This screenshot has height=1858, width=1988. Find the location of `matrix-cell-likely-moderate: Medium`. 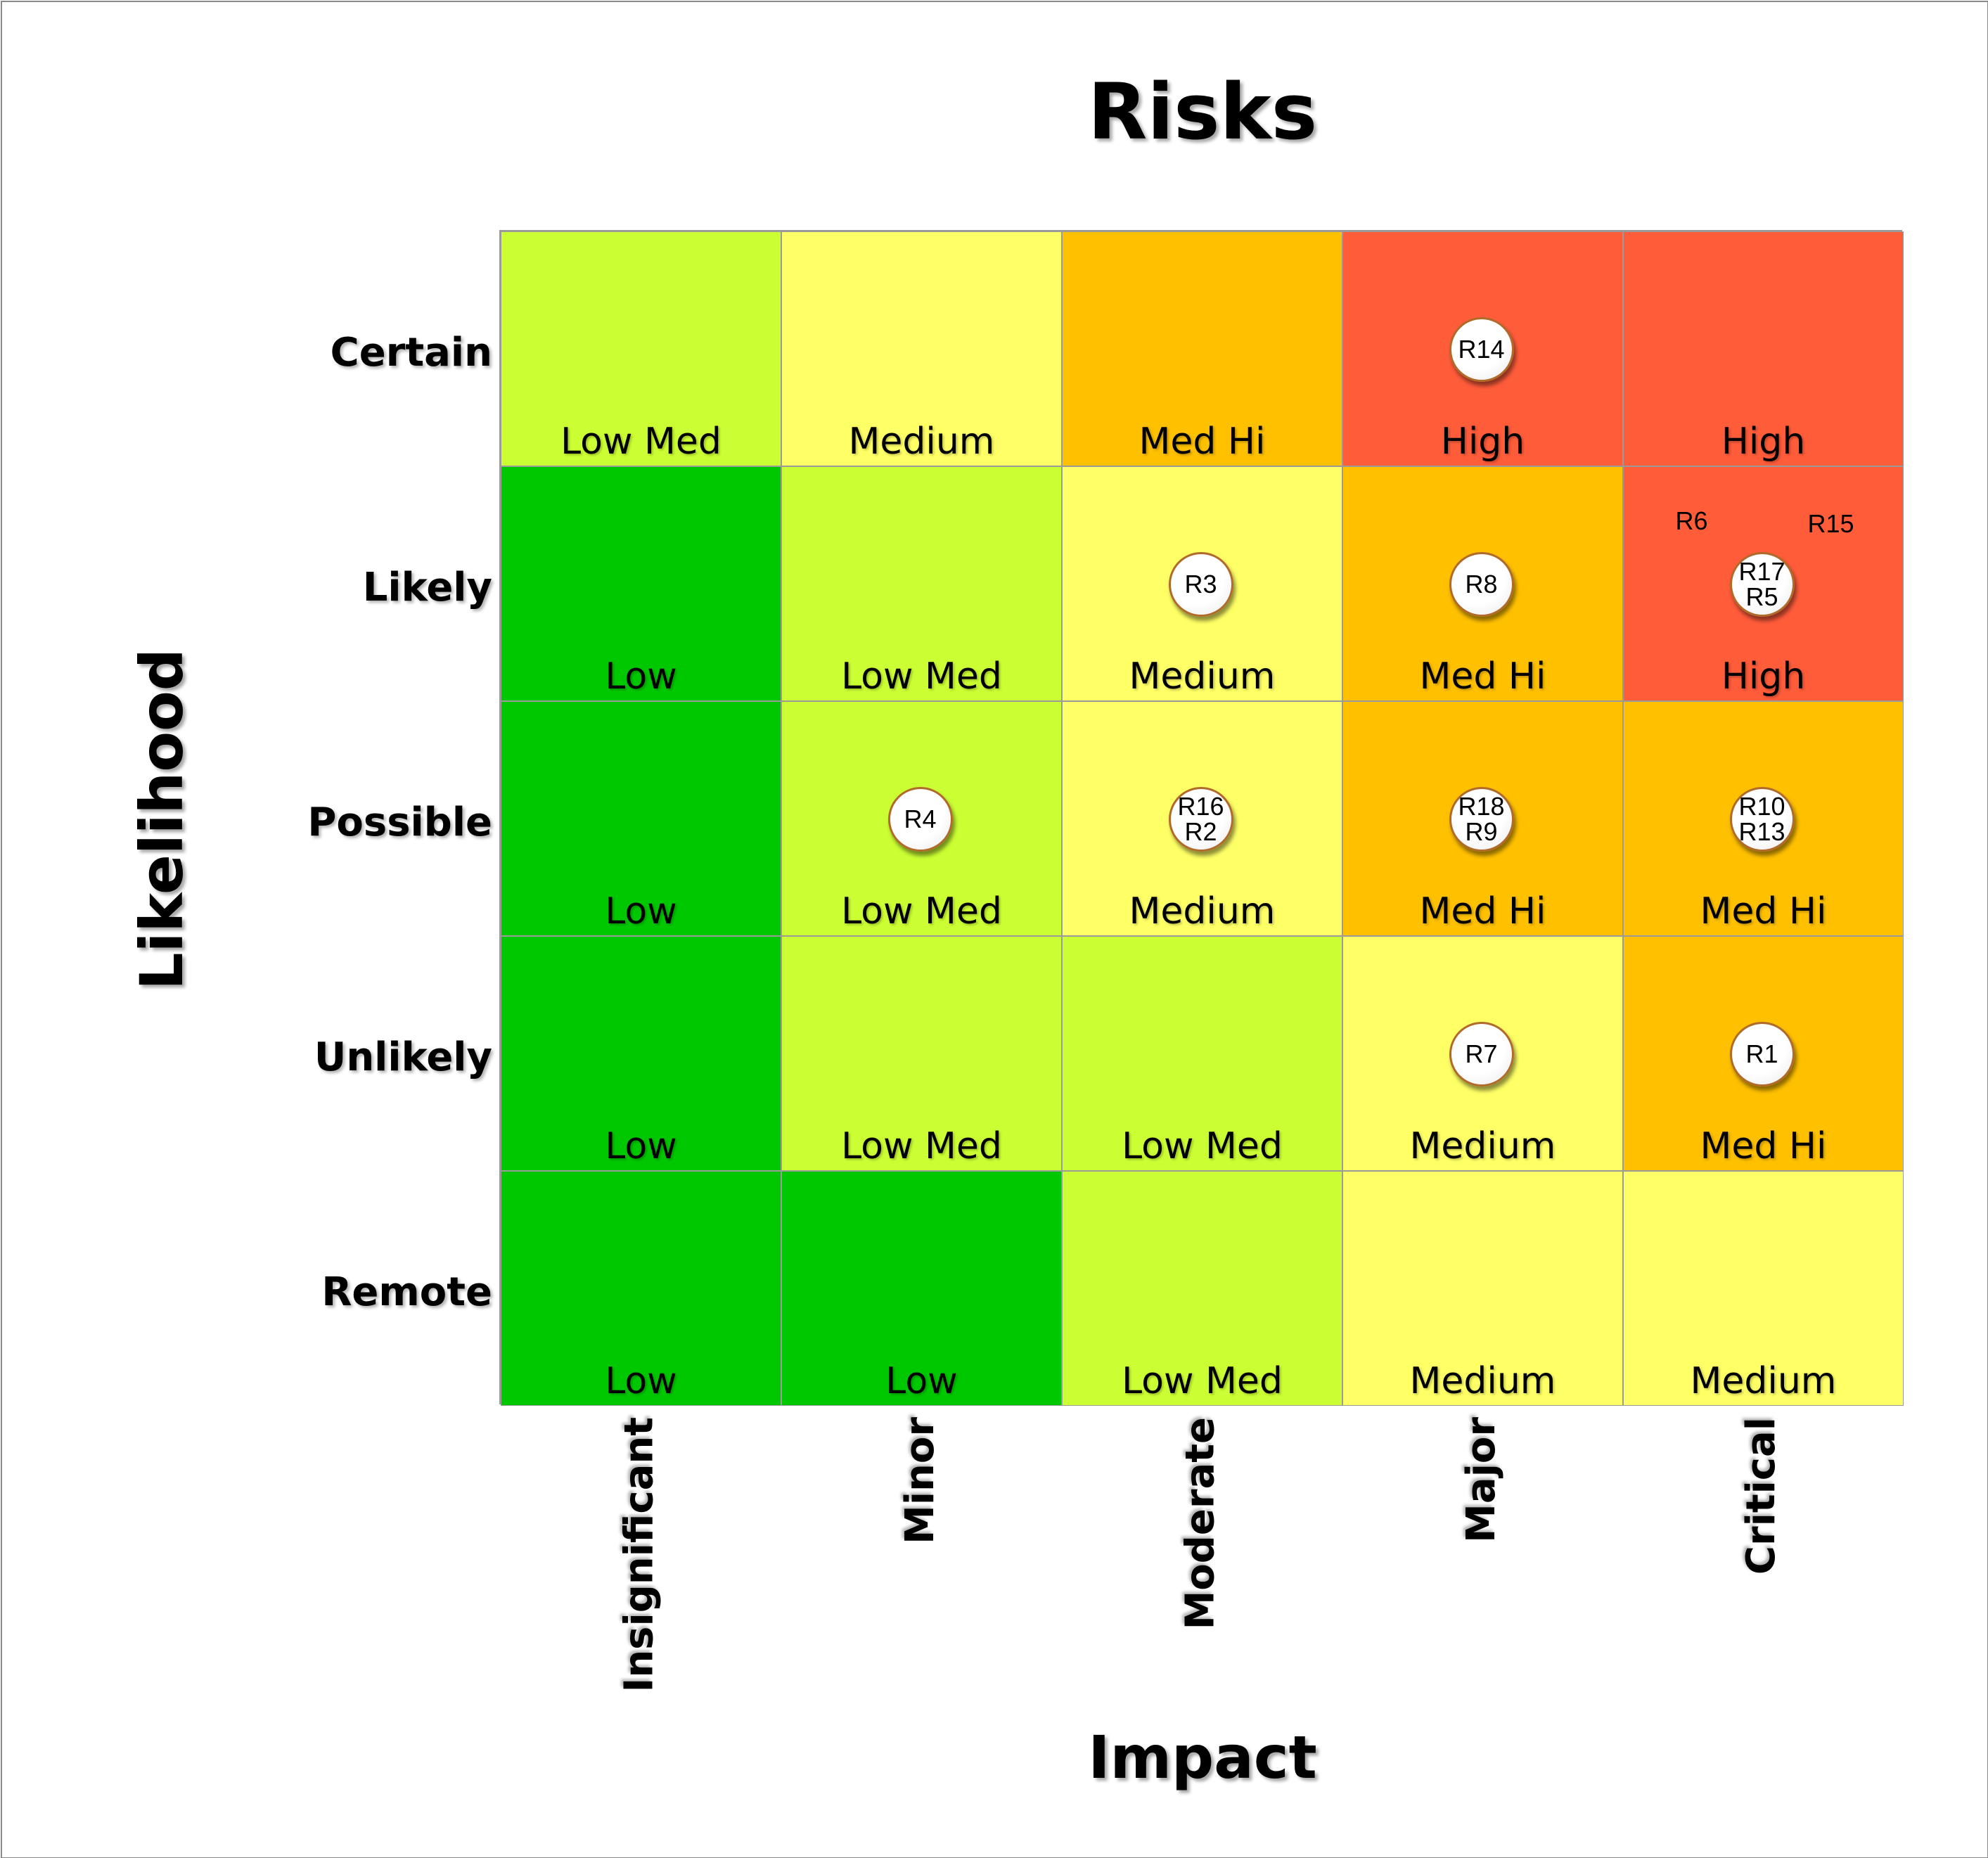

matrix-cell-likely-moderate: Medium is located at coordinates (1202, 583).